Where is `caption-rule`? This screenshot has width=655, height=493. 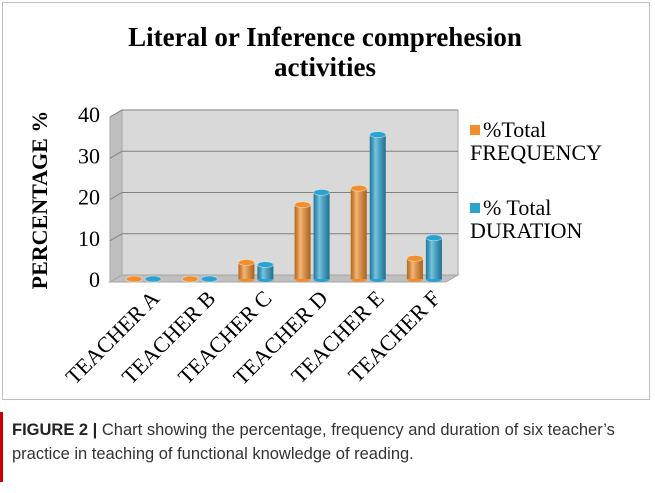 caption-rule is located at coordinates (1, 447).